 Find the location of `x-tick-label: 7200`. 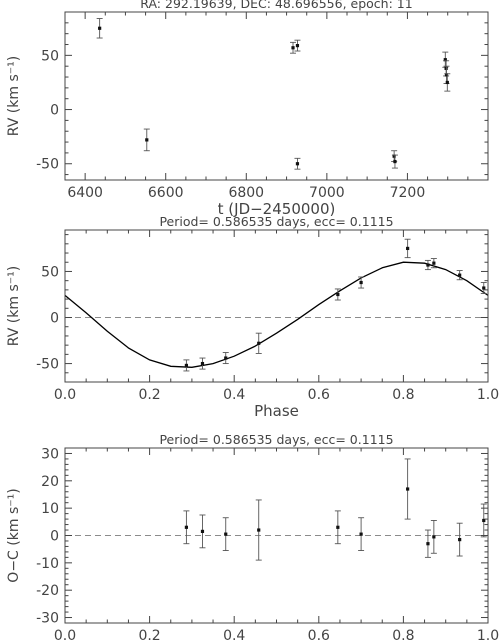

x-tick-label: 7200 is located at coordinates (408, 193).